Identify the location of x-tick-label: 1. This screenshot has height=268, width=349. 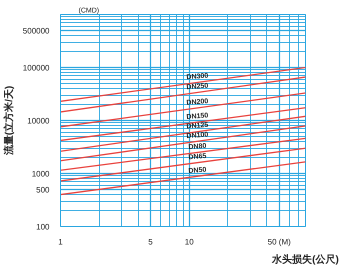
(61, 242).